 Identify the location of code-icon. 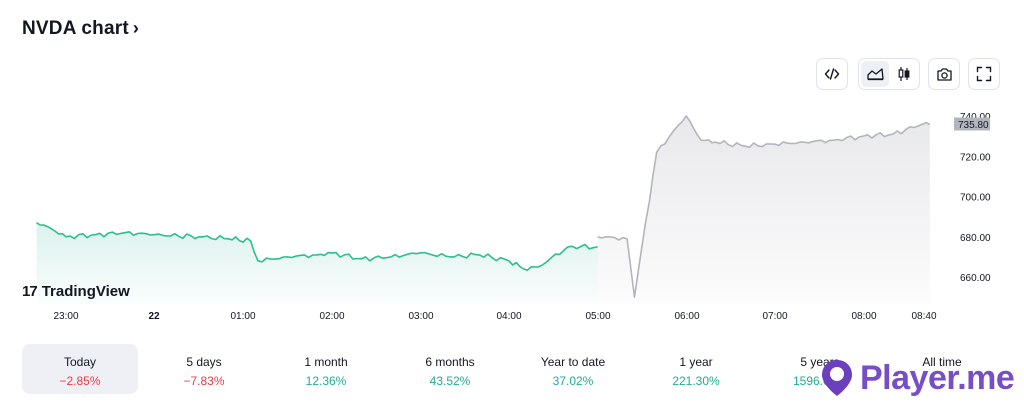
(832, 74).